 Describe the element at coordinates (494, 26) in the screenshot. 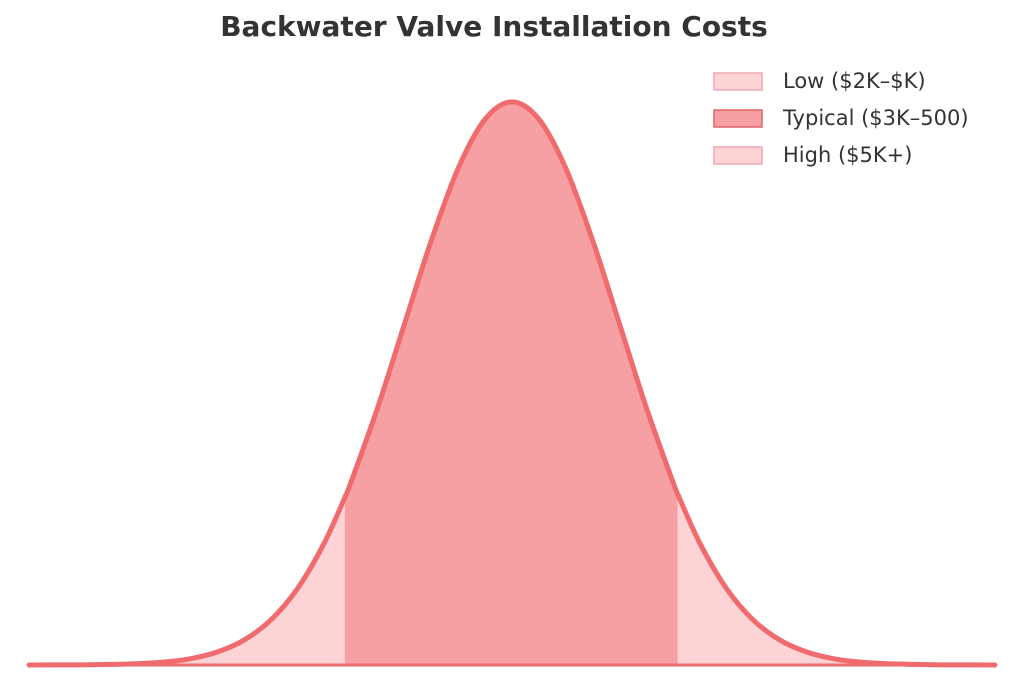

I see `chart-title: Backwater Valve Installation Costs` at that location.